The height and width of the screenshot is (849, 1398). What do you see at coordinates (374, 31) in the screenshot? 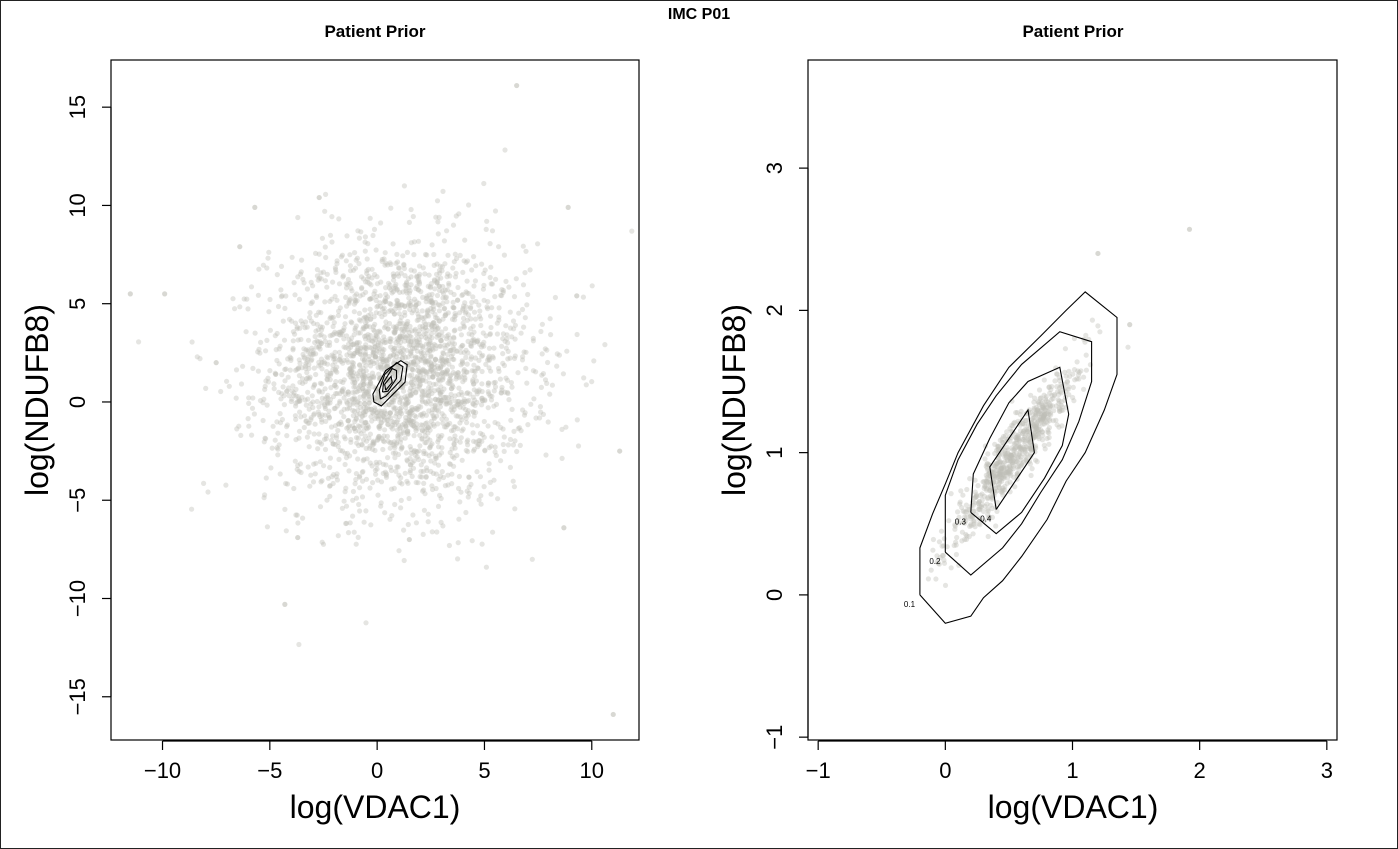
I see `left-panel-title: Patient Prior` at bounding box center [374, 31].